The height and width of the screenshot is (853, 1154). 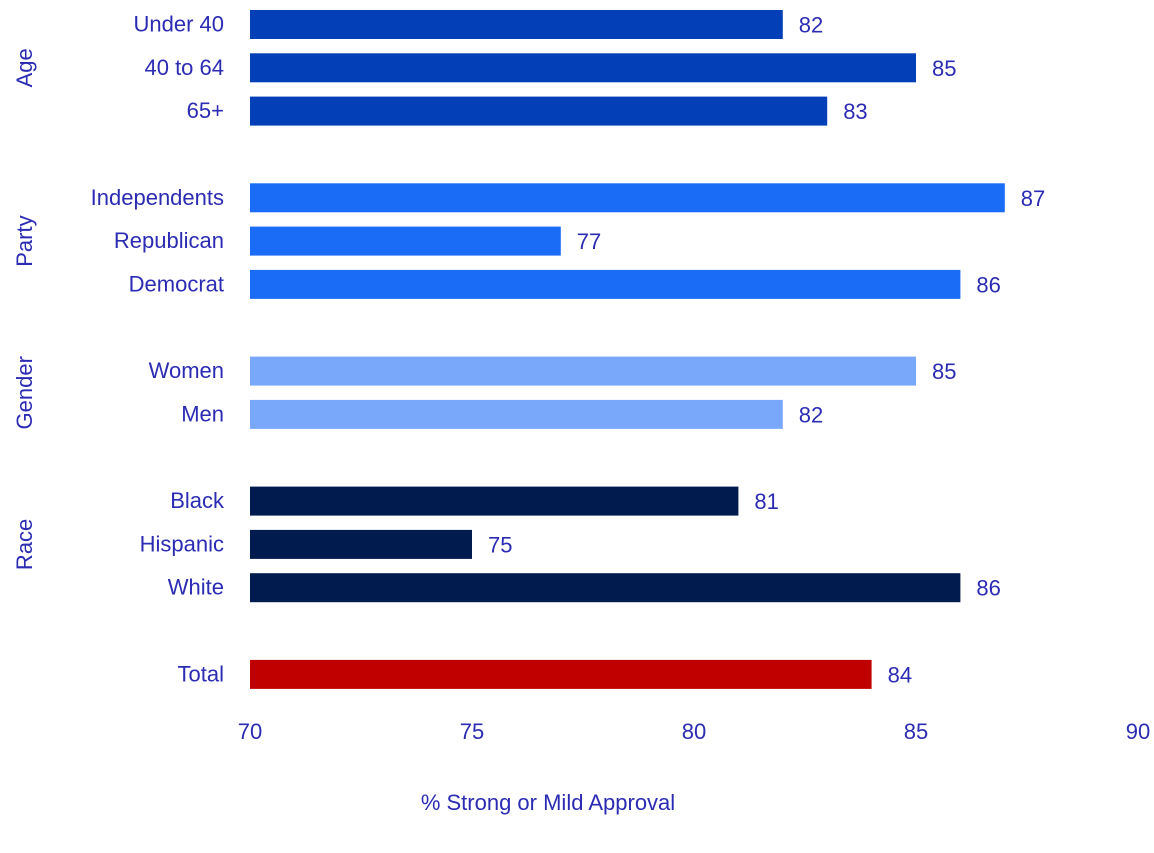 I want to click on group-label-party: Party, so click(x=24, y=240).